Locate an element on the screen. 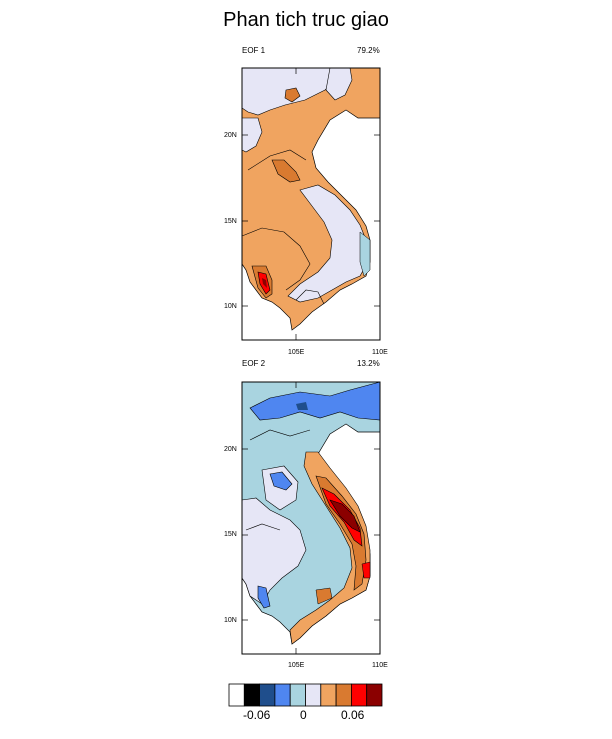 Image resolution: width=612 pixels, height=739 pixels. eof2-mid-negative-south is located at coordinates (264, 597).